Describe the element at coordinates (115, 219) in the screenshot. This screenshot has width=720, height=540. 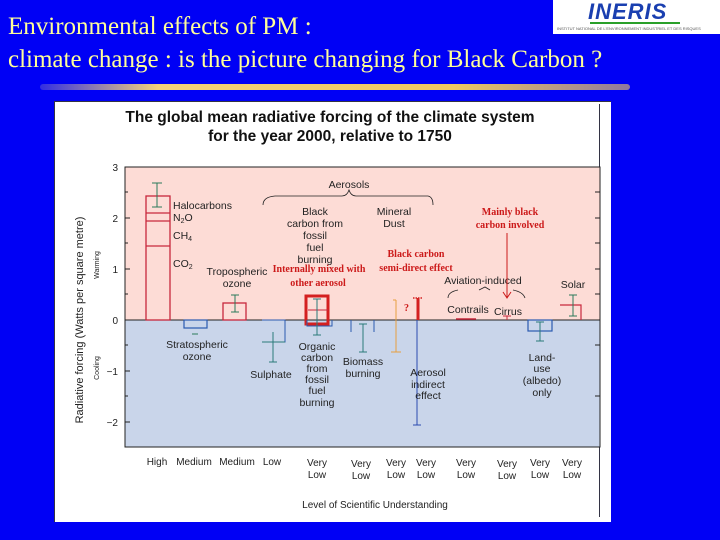
I see `svg-text: 2` at that location.